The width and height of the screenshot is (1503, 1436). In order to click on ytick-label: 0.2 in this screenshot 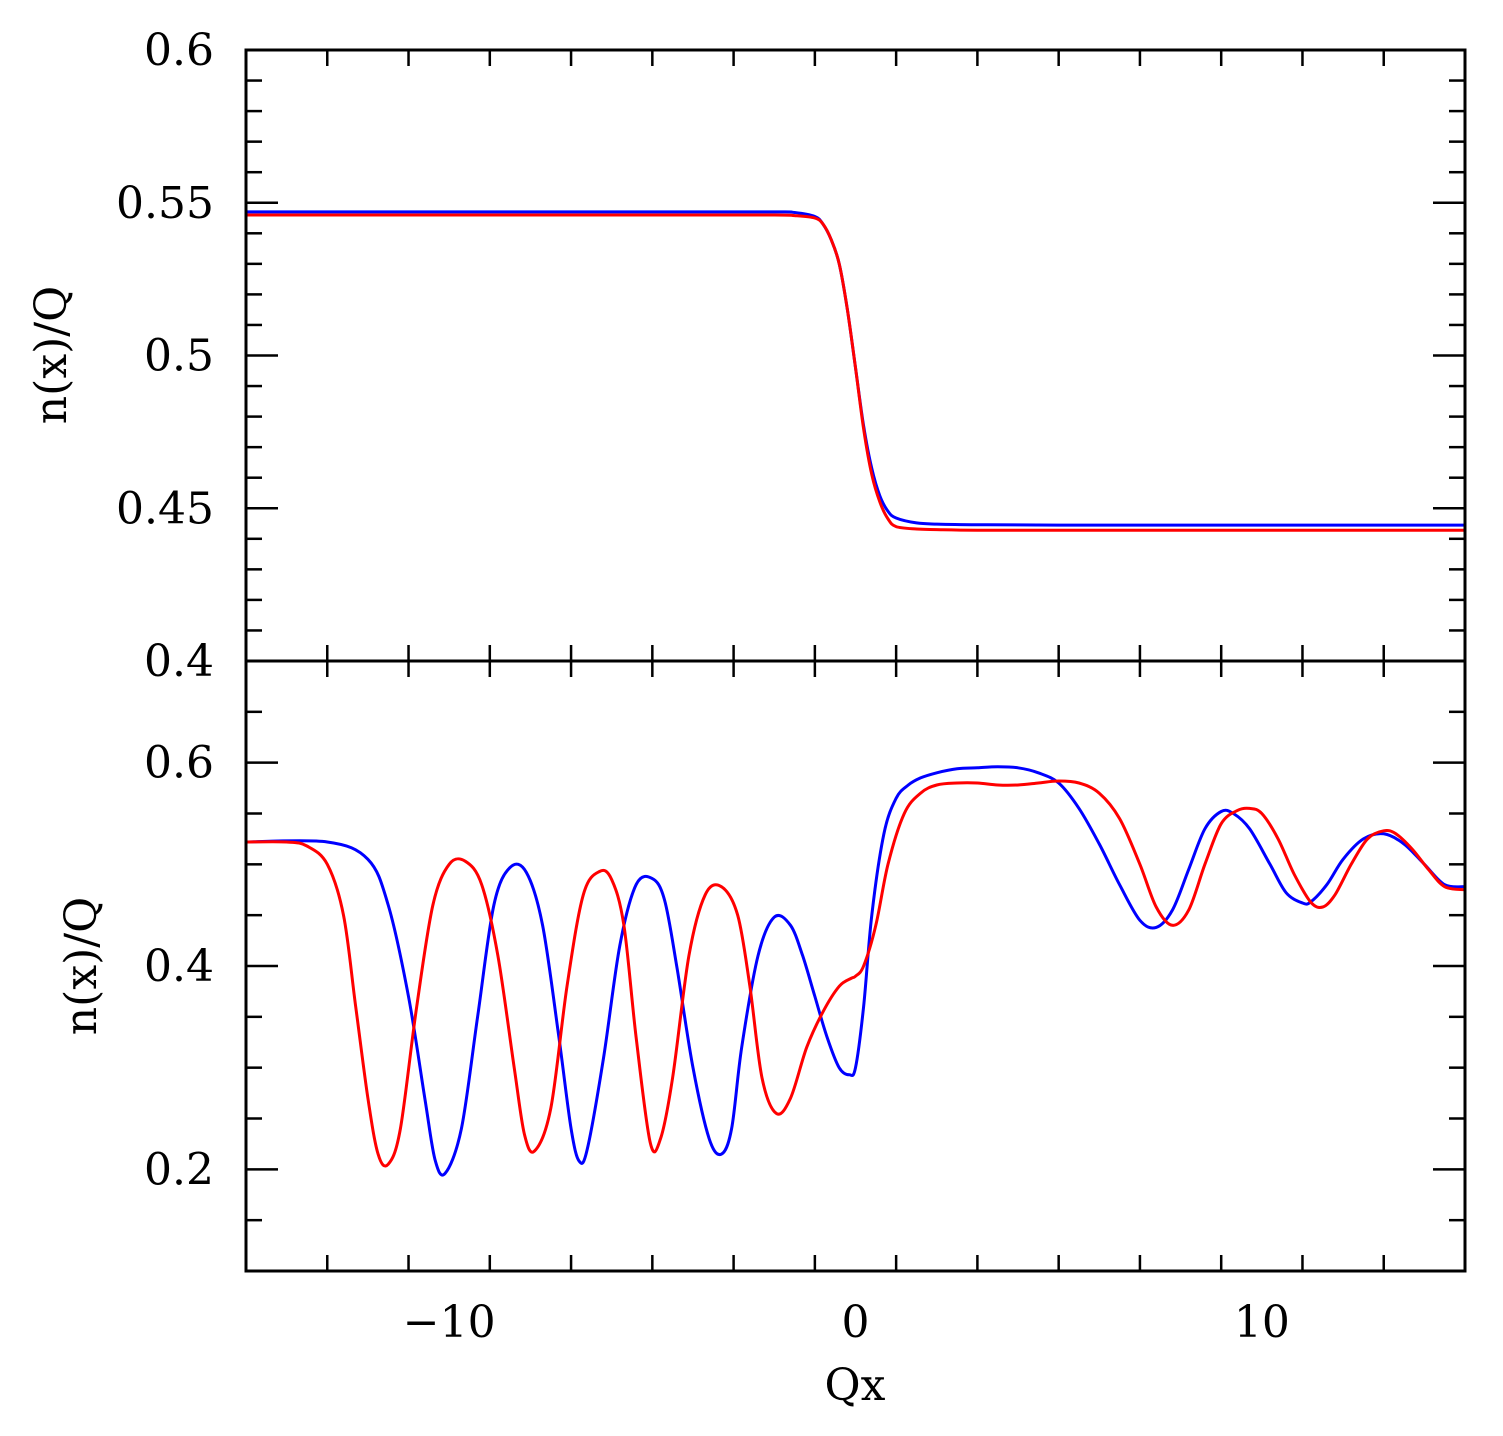, I will do `click(179, 1169)`.